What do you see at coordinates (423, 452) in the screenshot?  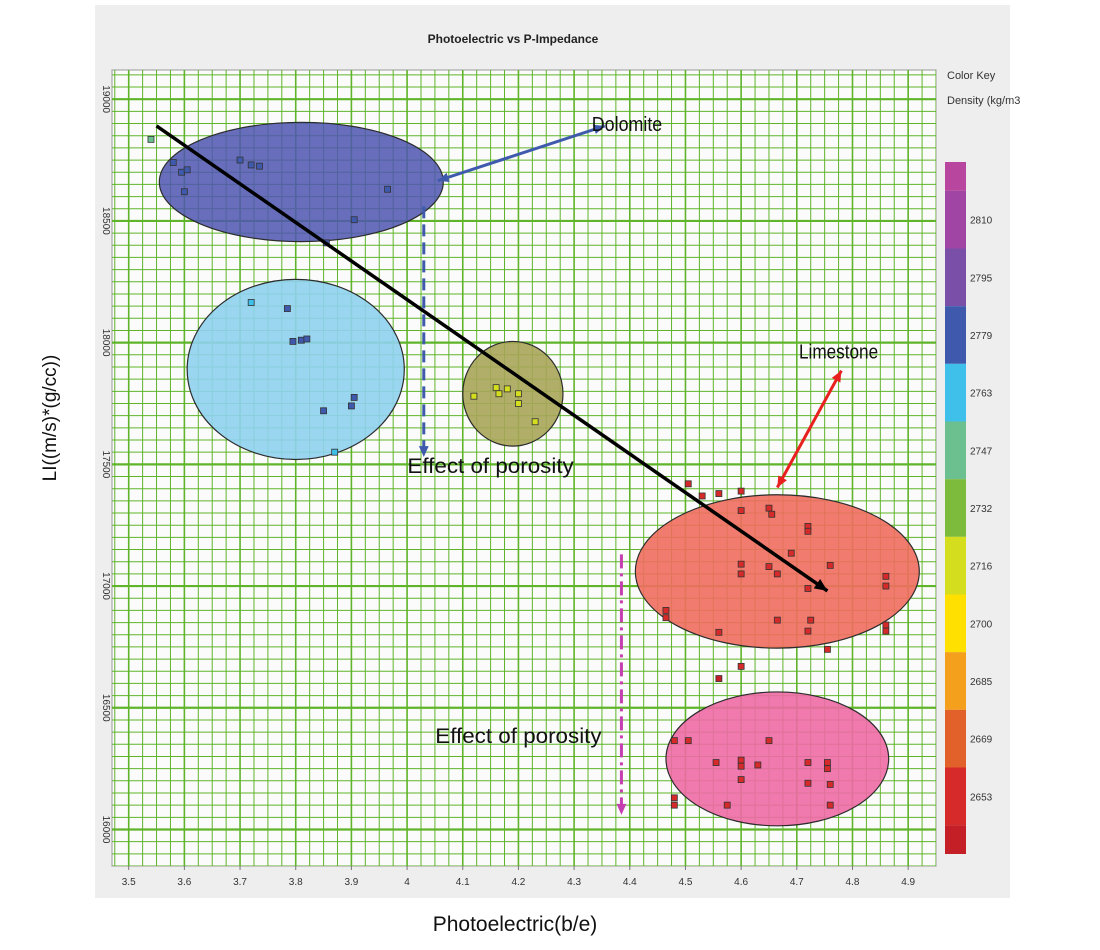 I see `porosity-arrow-1-head` at bounding box center [423, 452].